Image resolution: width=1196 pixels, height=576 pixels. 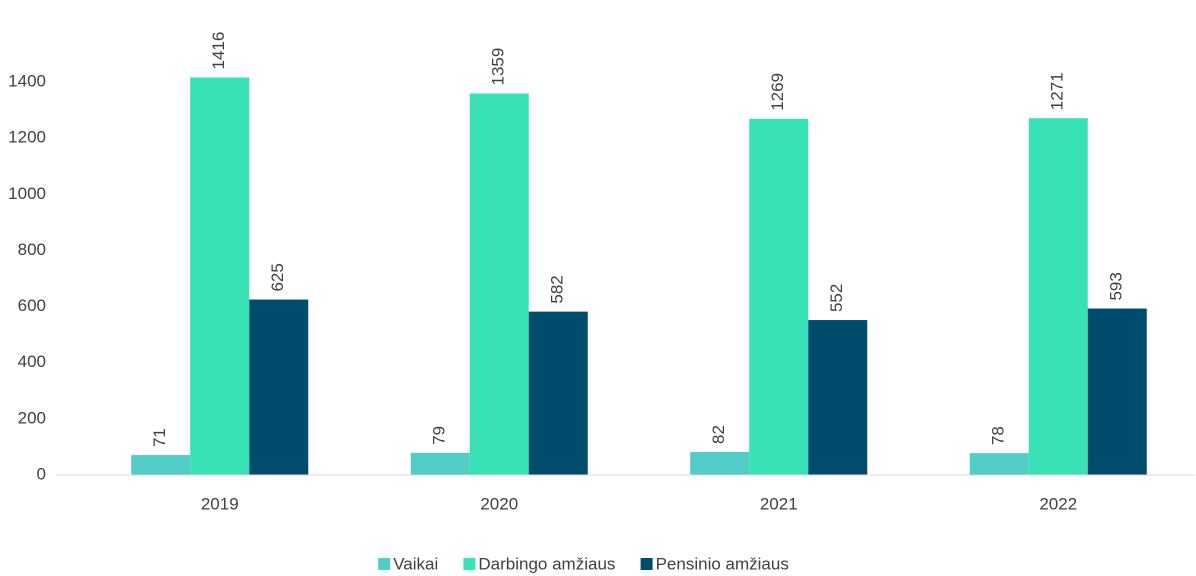 I want to click on y-tick-label: 600, so click(x=32, y=305).